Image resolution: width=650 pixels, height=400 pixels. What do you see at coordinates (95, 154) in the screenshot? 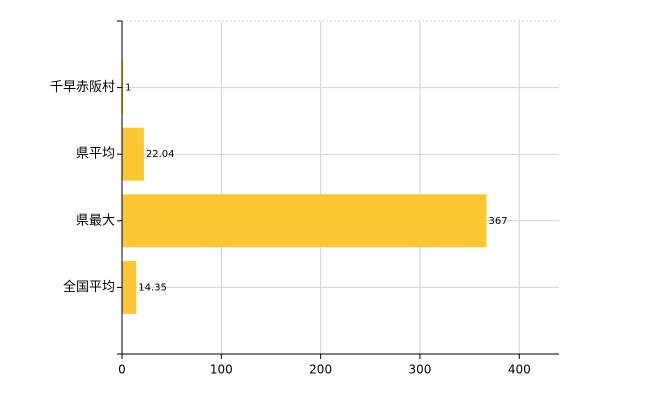
I see `y-tick-label: 県平均` at bounding box center [95, 154].